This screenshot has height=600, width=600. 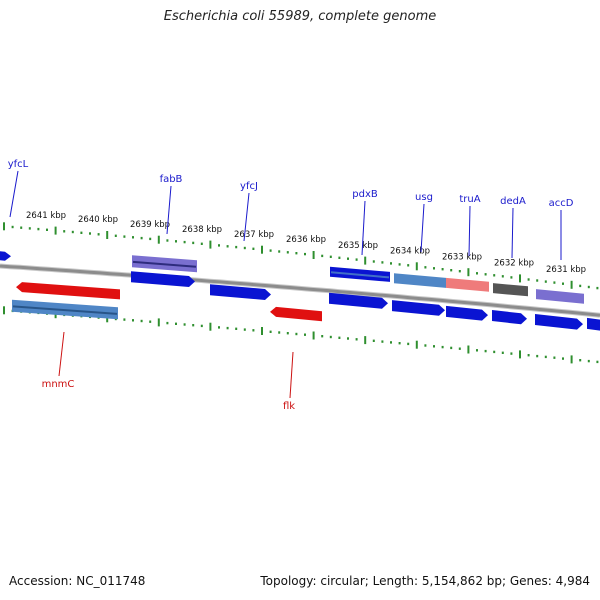 What do you see at coordinates (509, 317) in the screenshot?
I see `gene-feature-deda` at bounding box center [509, 317].